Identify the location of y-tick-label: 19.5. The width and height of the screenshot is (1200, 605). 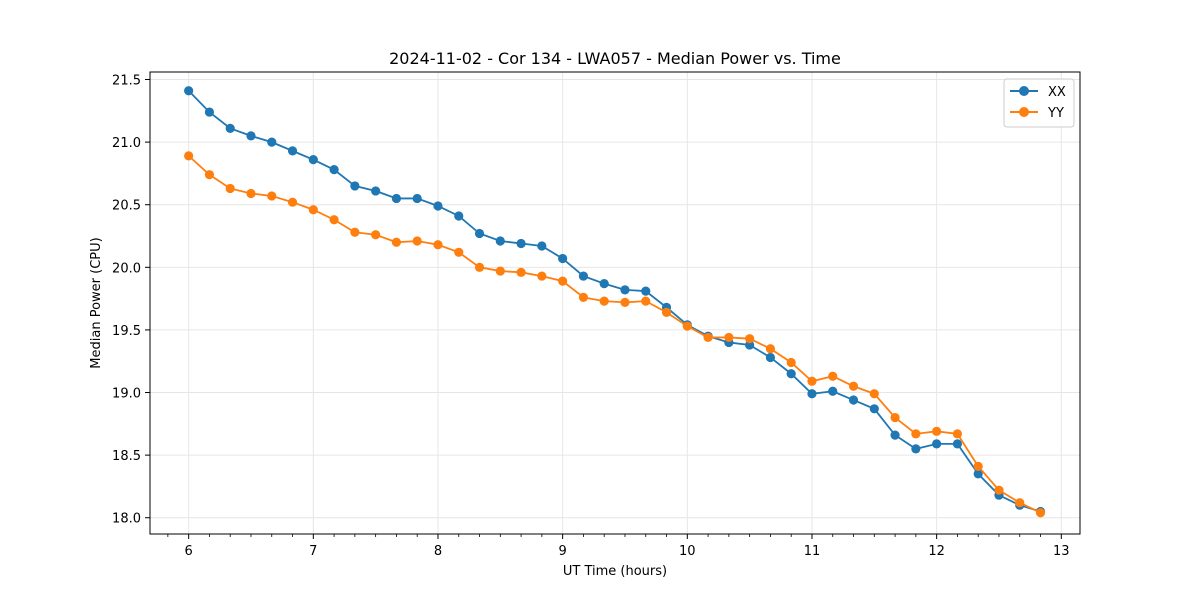
(126, 331).